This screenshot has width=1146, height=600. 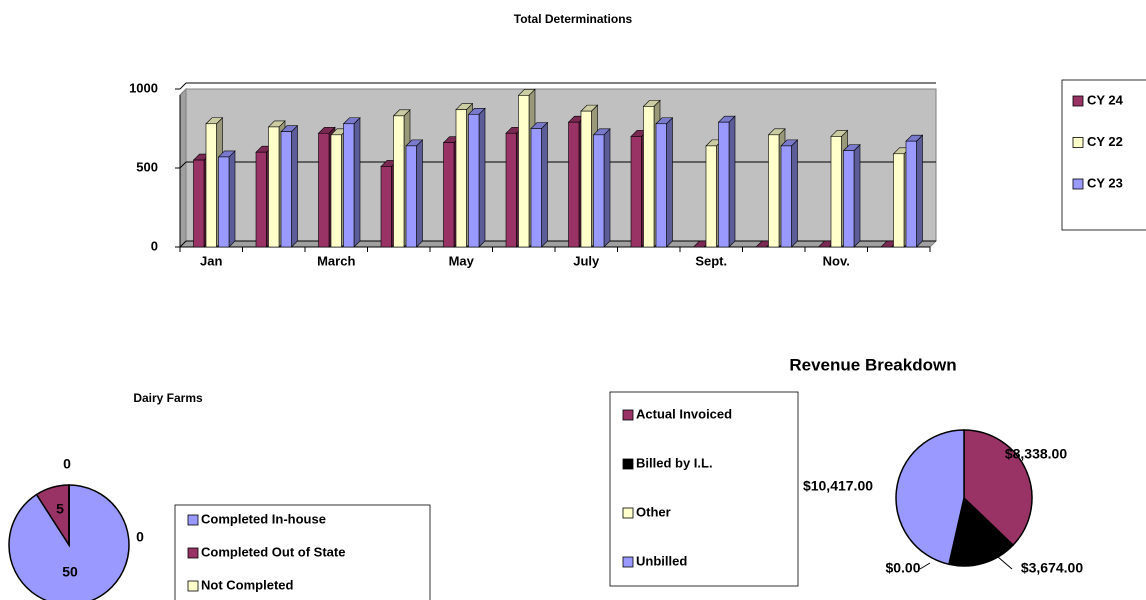 What do you see at coordinates (147, 166) in the screenshot?
I see `y-tick-label: 500` at bounding box center [147, 166].